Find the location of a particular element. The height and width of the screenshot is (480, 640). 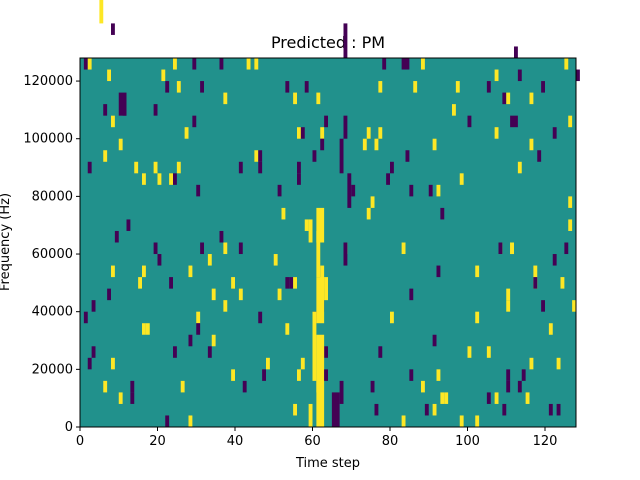

x-axis: 0 20 40 60 80 100 120 is located at coordinates (316, 438).